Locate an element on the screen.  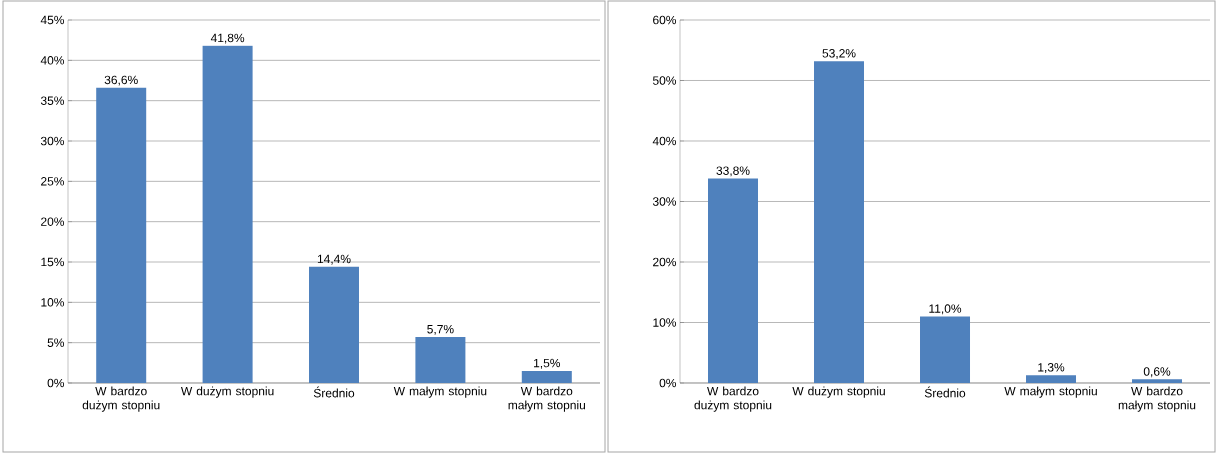
y-tick-label: 60% is located at coordinates (665, 20).